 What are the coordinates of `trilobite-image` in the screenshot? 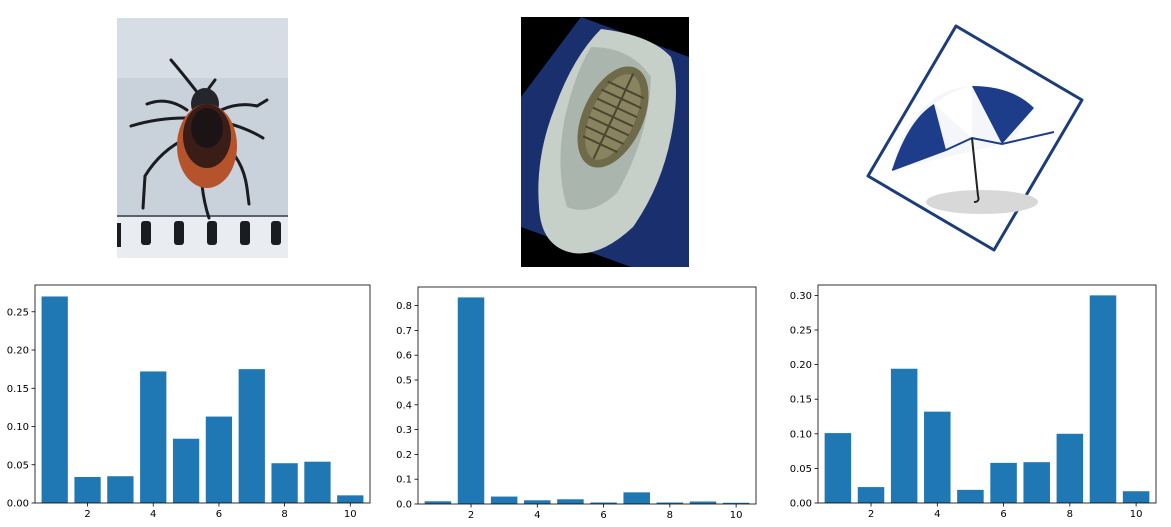 It's located at (605, 142).